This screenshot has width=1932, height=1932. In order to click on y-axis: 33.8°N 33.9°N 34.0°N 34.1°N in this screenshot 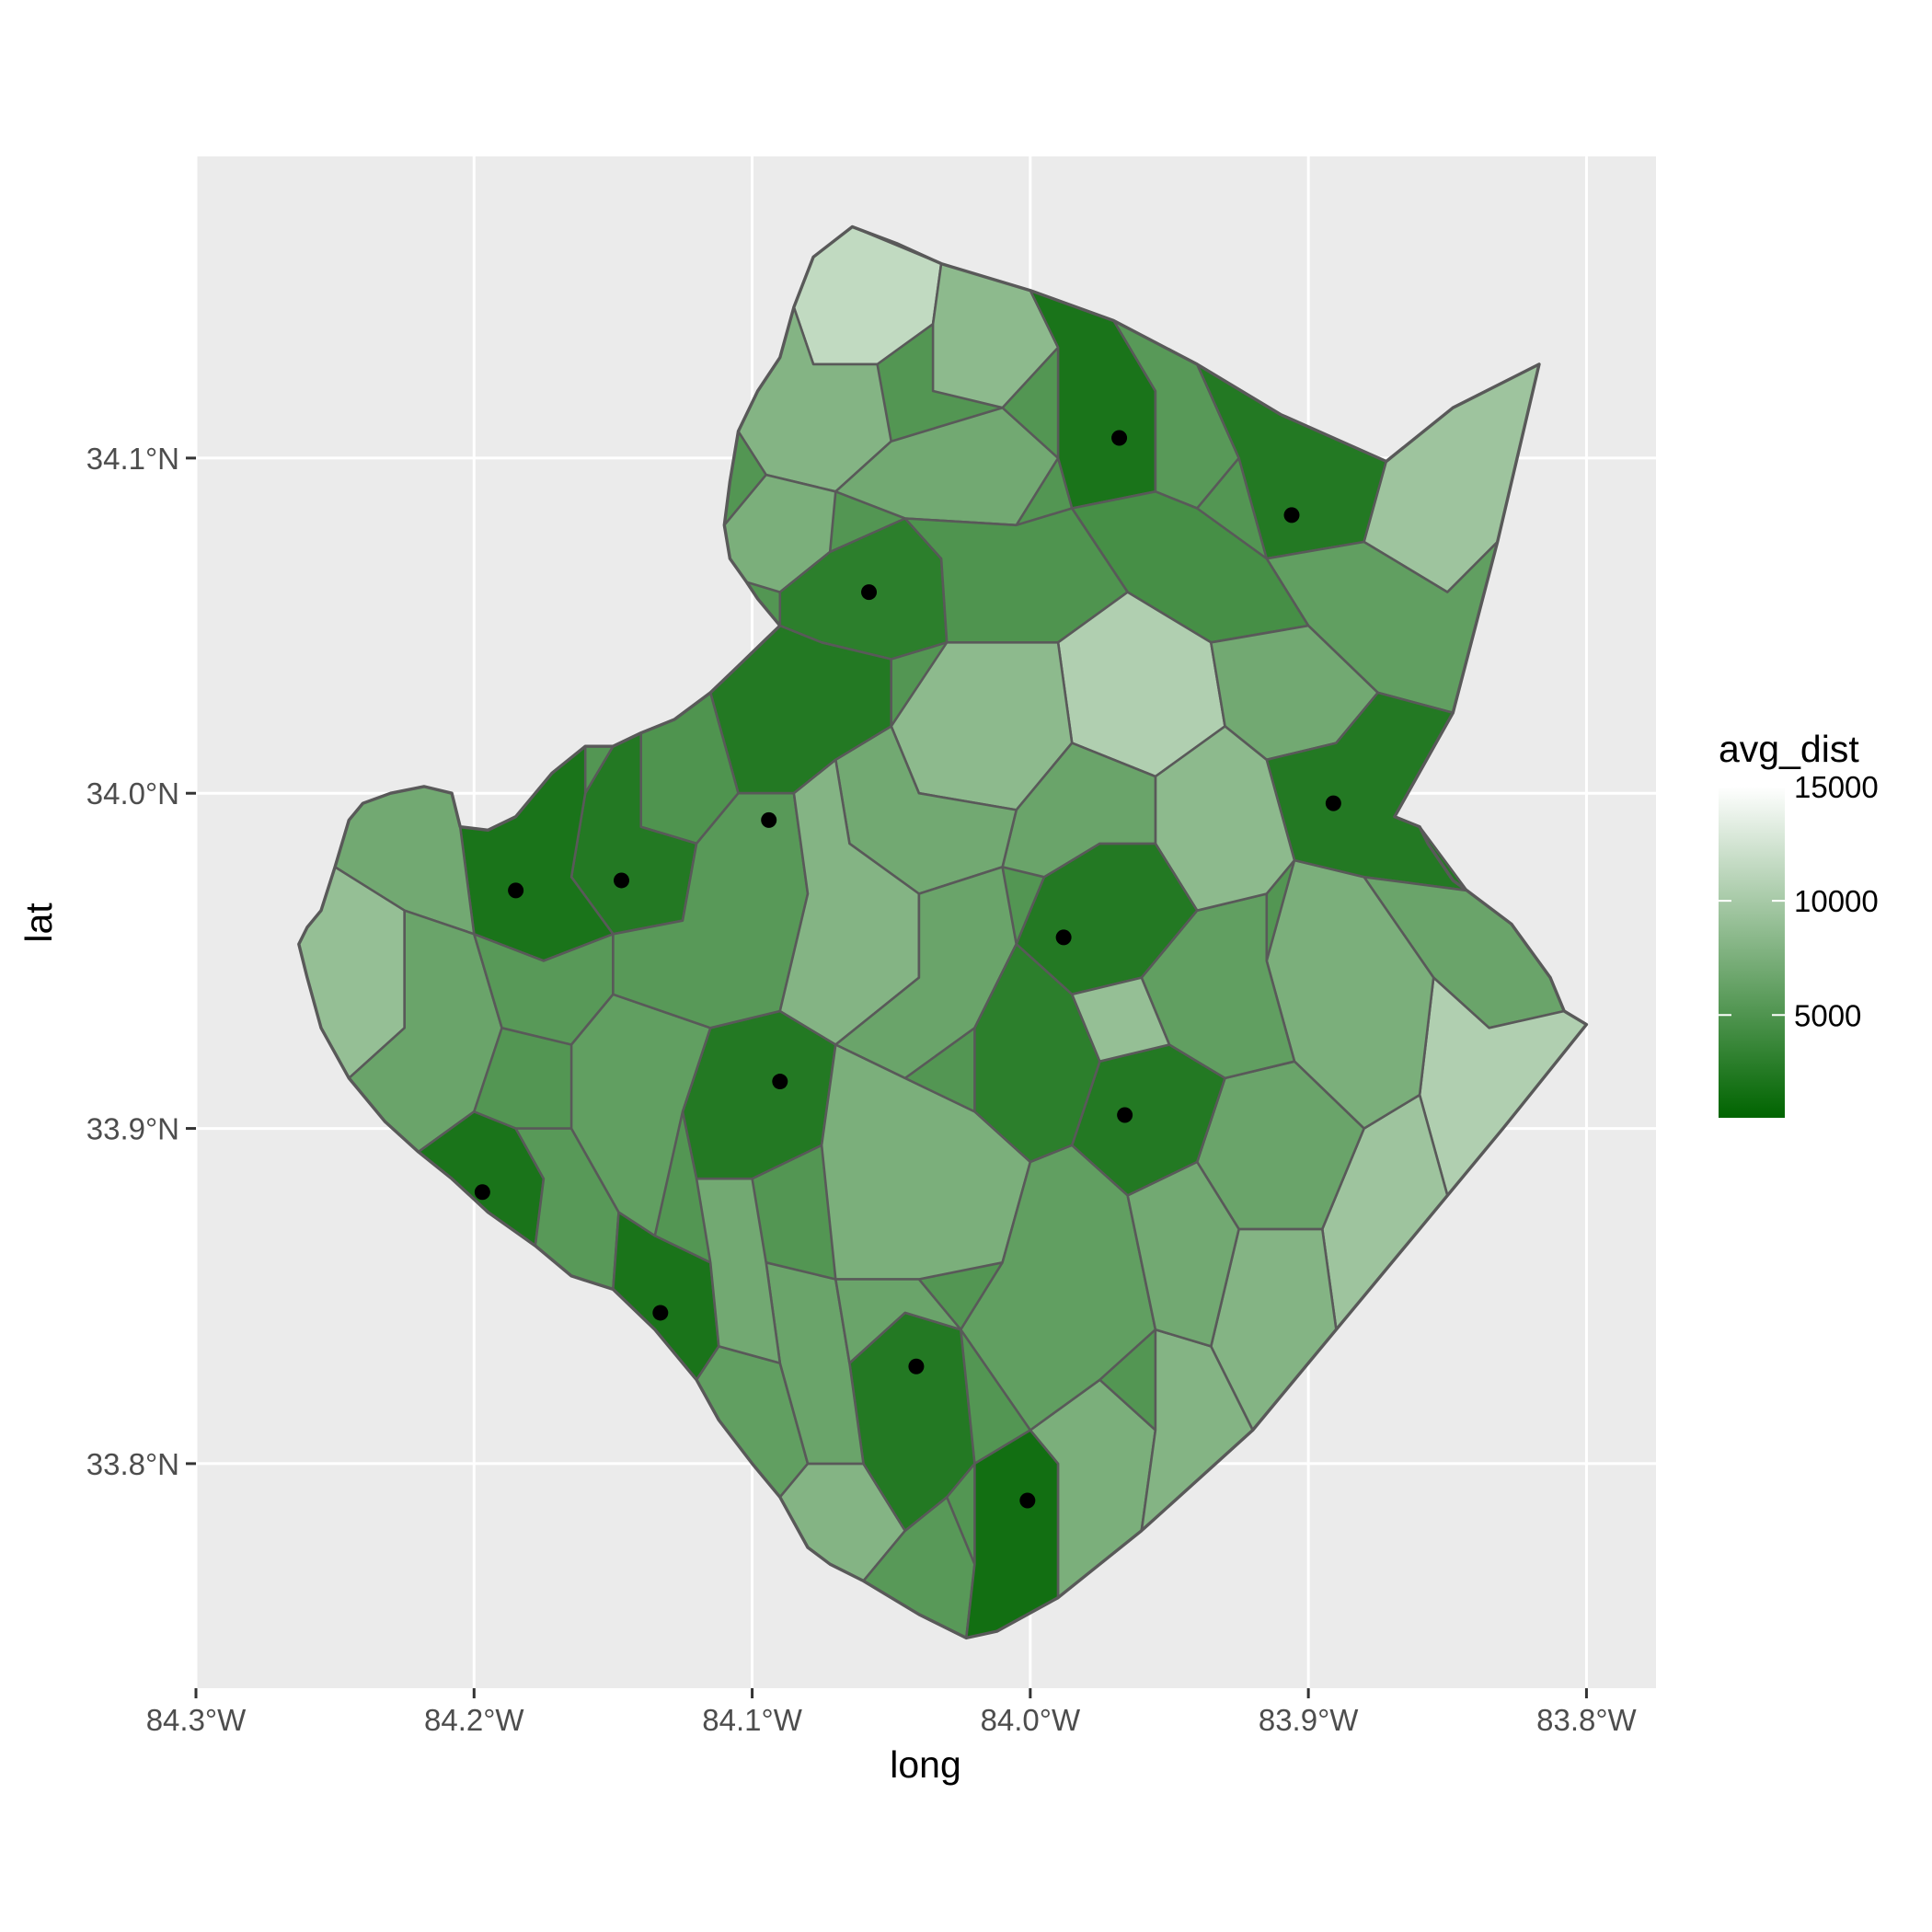, I will do `click(141, 961)`.